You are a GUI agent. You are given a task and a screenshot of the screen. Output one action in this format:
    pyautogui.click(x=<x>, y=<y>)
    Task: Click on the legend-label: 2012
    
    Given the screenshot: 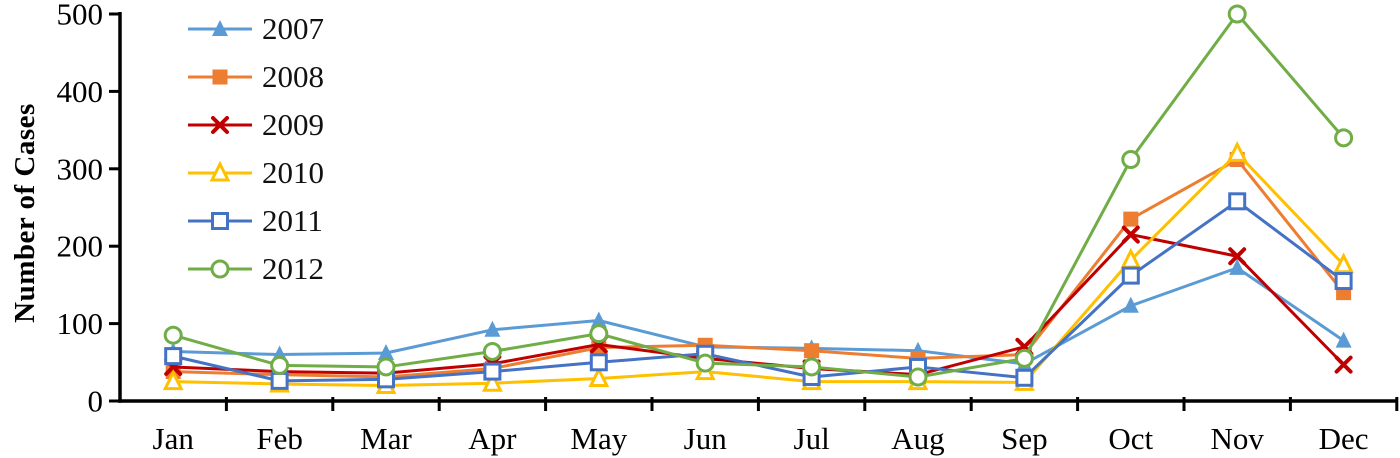 What is the action you would take?
    pyautogui.click(x=293, y=268)
    